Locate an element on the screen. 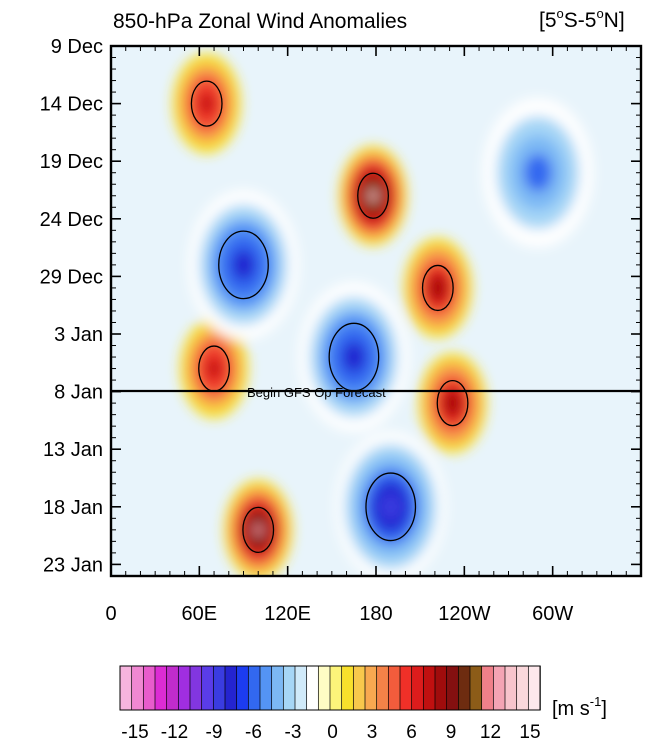 The height and width of the screenshot is (750, 661). colorbar: -15 -12 -9 -6 -3 0 3 6 9 12 15 is located at coordinates (330, 704).